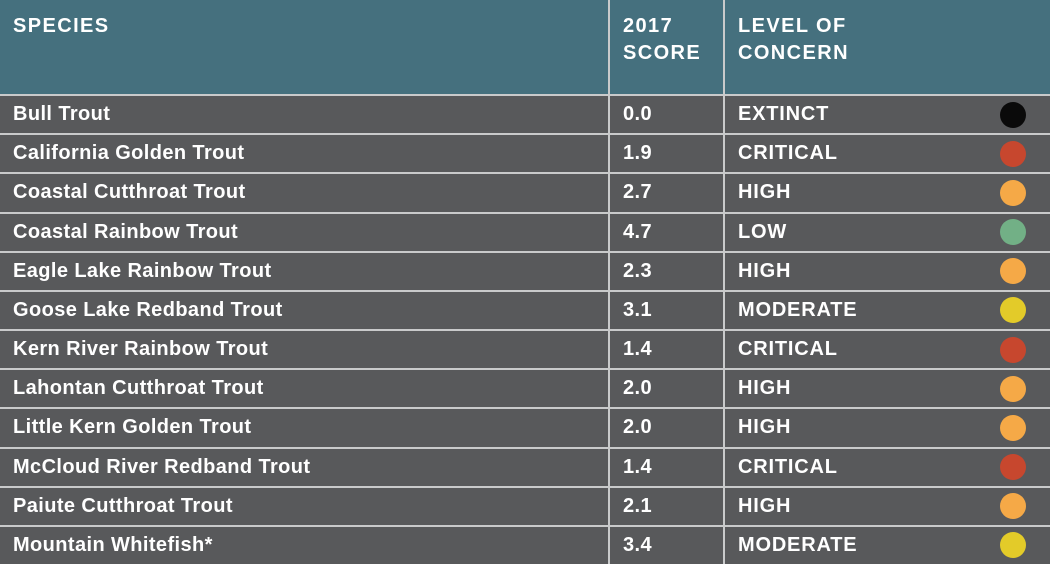 This screenshot has width=1050, height=564. What do you see at coordinates (638, 231) in the screenshot?
I see `score-value: 4.7` at bounding box center [638, 231].